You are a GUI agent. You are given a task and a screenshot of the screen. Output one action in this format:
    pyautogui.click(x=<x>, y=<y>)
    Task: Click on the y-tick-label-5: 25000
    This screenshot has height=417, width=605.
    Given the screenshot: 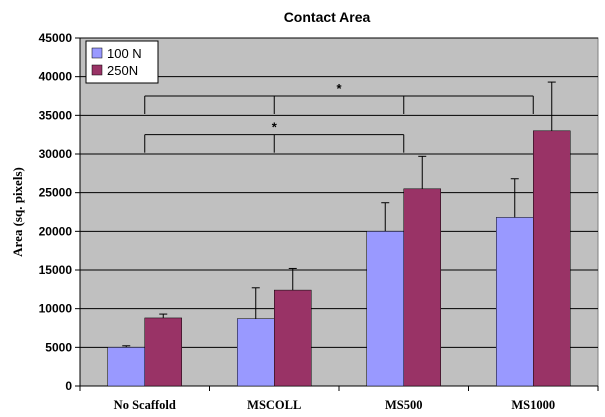 What is the action you would take?
    pyautogui.click(x=56, y=193)
    